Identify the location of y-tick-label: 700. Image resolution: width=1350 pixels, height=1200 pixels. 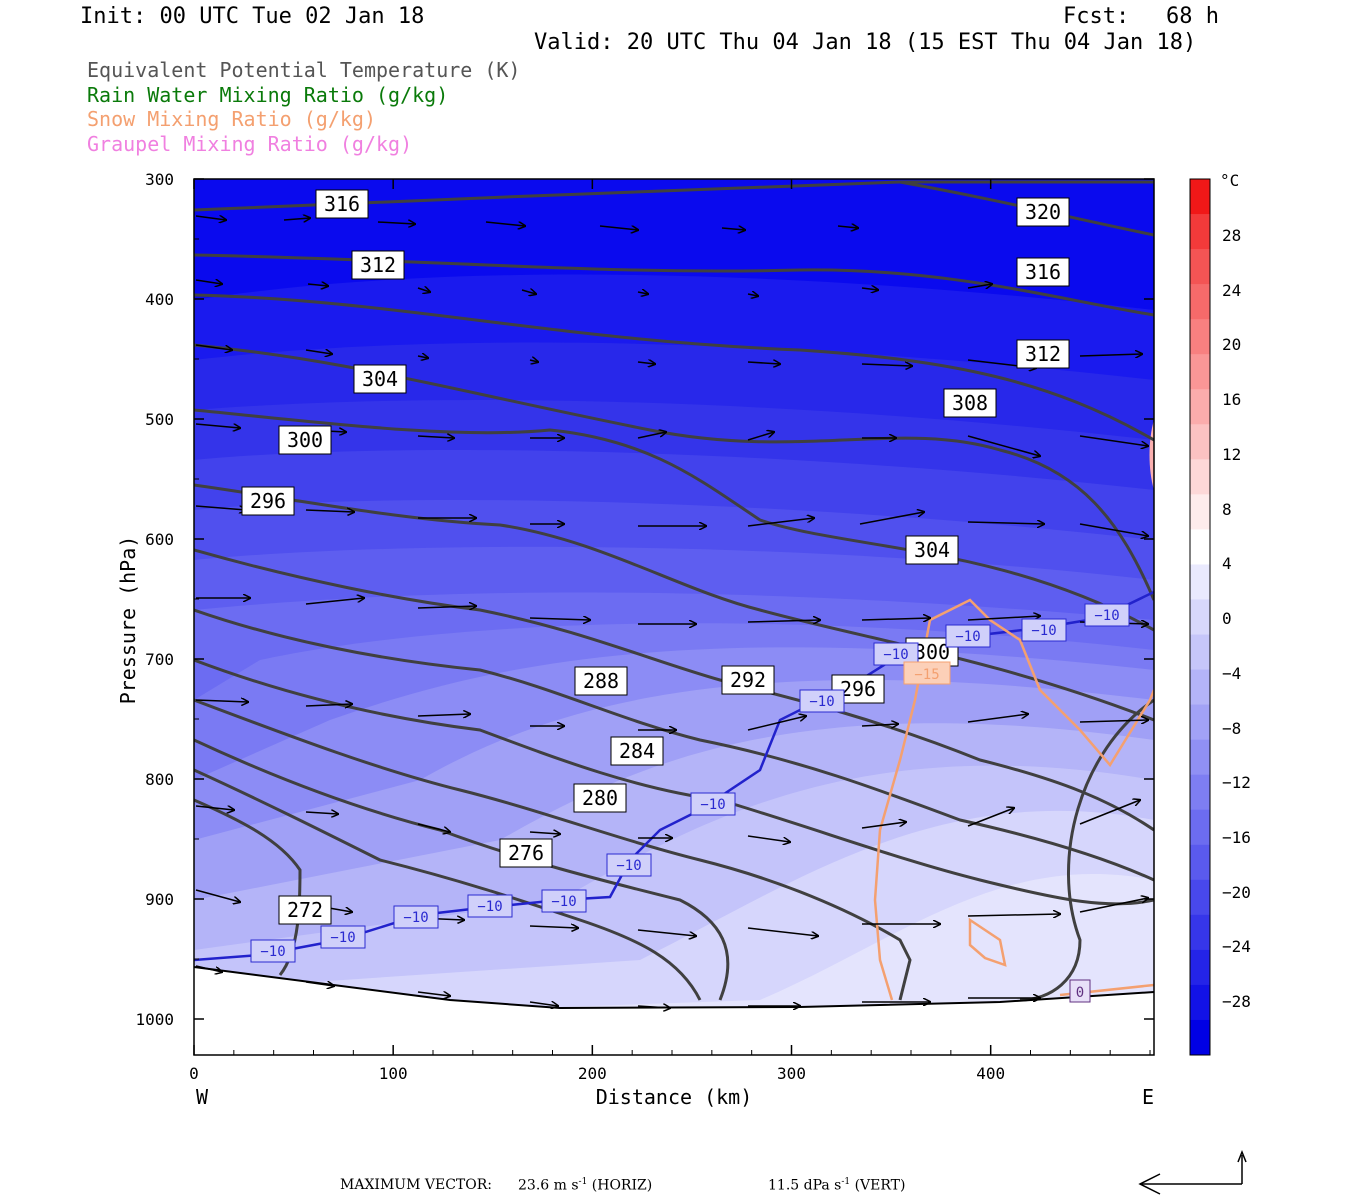
(159, 659).